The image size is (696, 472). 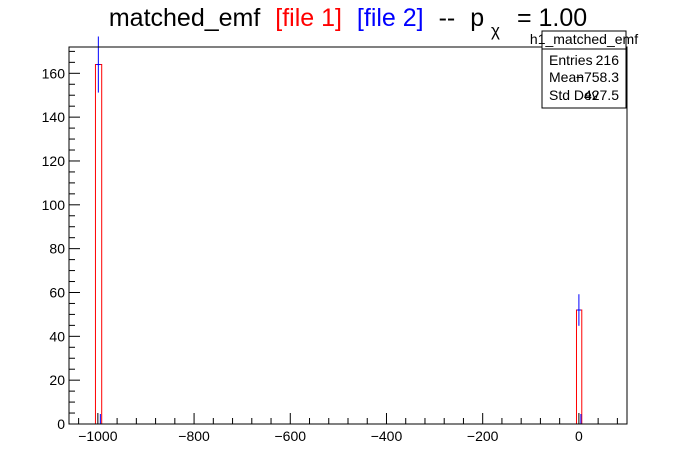 What do you see at coordinates (54, 161) in the screenshot?
I see `y-tick-label: 120` at bounding box center [54, 161].